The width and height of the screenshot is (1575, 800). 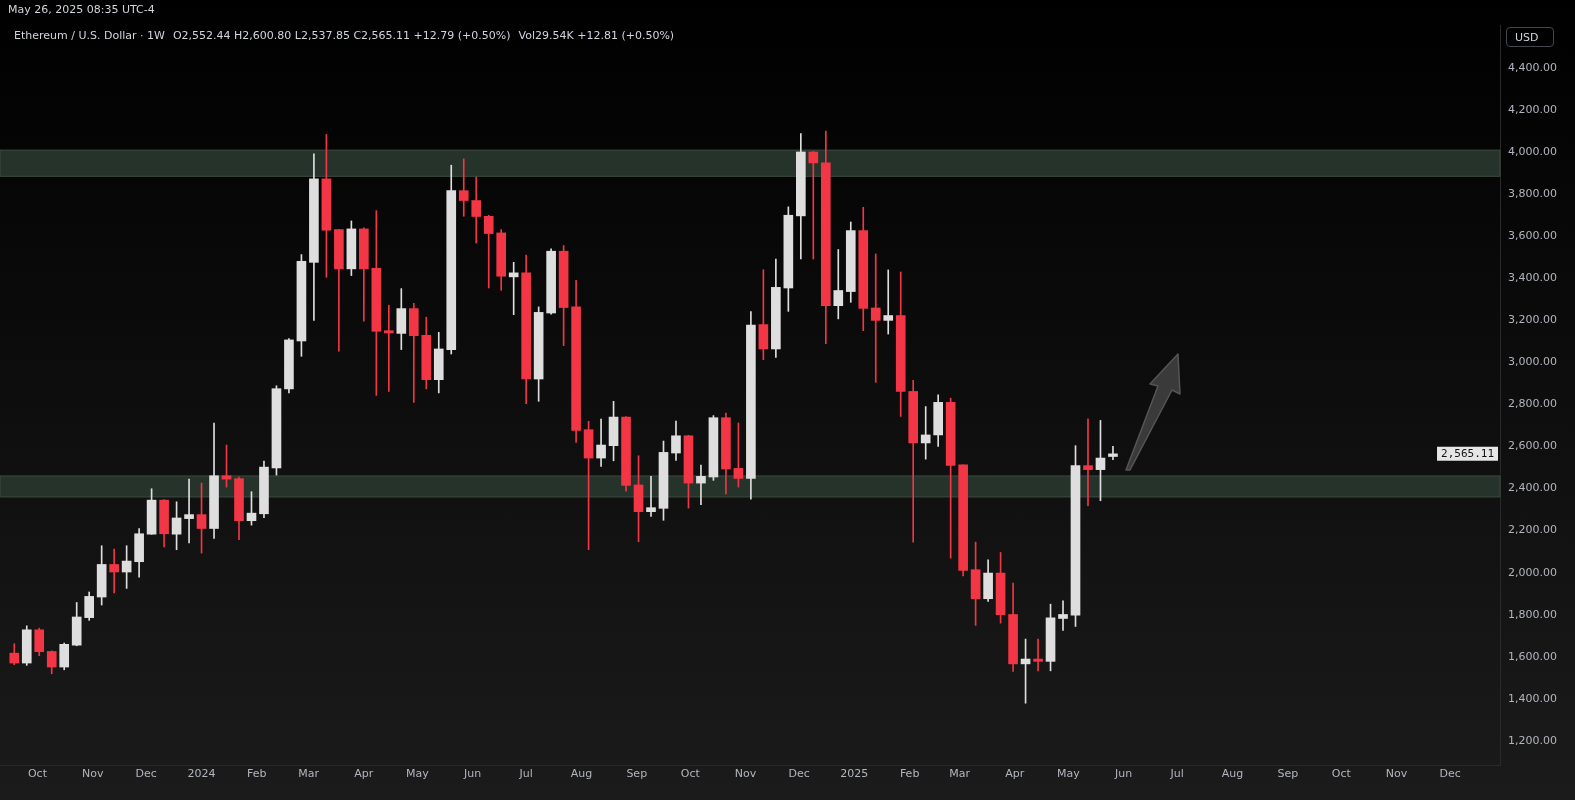 What do you see at coordinates (1532, 740) in the screenshot?
I see `y-tick-label: 1,200.00` at bounding box center [1532, 740].